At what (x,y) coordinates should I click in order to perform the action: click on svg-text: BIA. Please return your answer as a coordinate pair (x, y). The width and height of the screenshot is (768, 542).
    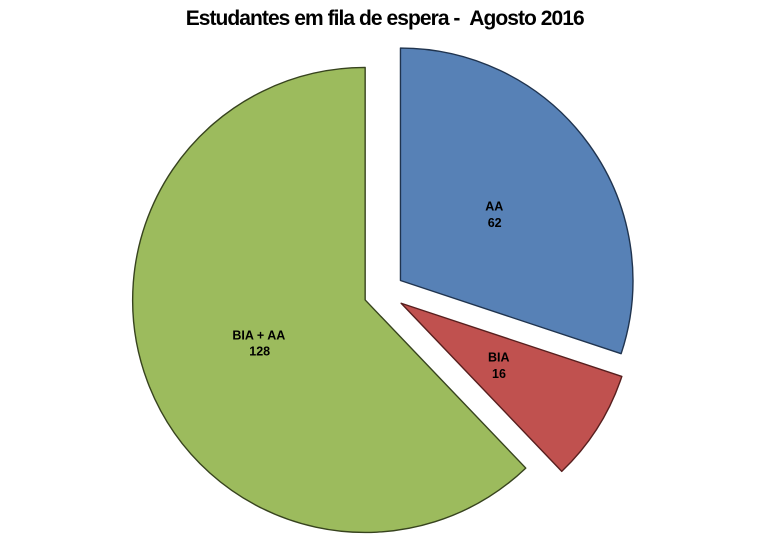
    Looking at the image, I should click on (499, 358).